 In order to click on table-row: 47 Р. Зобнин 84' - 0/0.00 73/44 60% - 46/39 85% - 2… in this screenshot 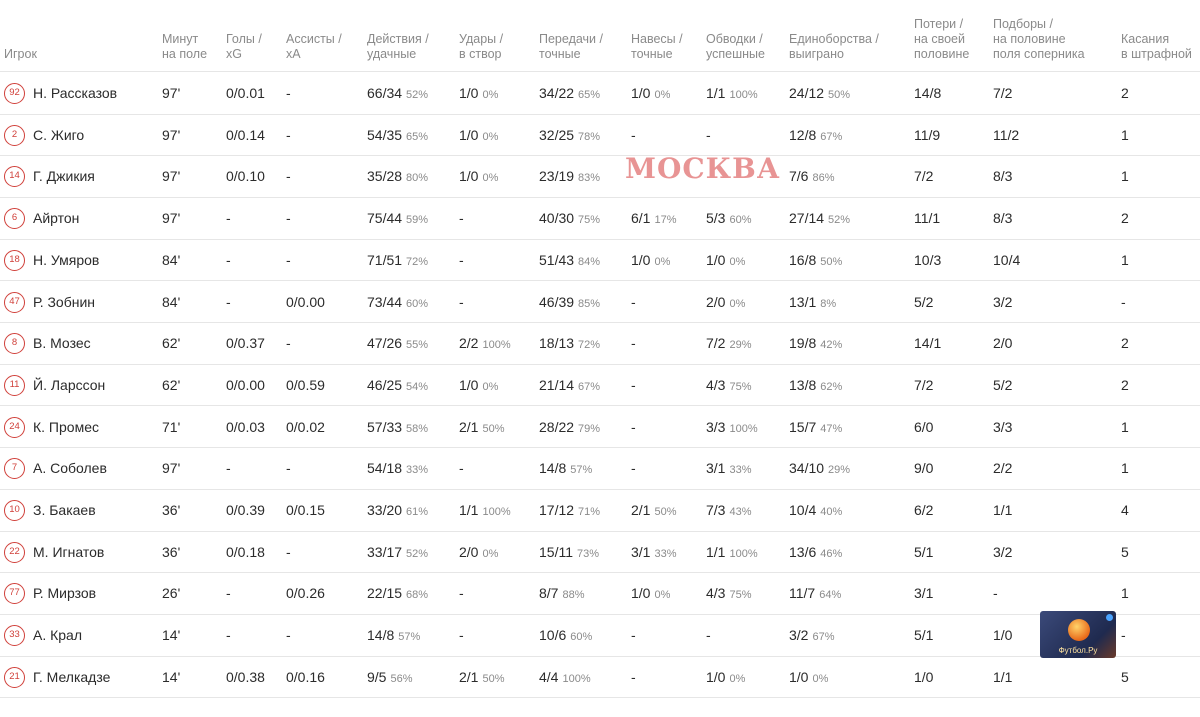, I will do `click(600, 303)`.